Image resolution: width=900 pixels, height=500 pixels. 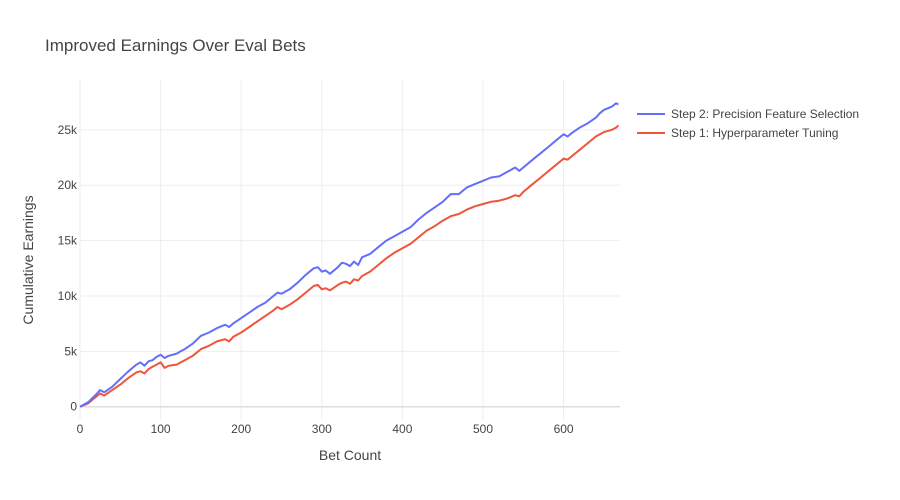 I want to click on legend-item-2: Step 1: Hyperparameter Tuning, so click(x=737, y=133).